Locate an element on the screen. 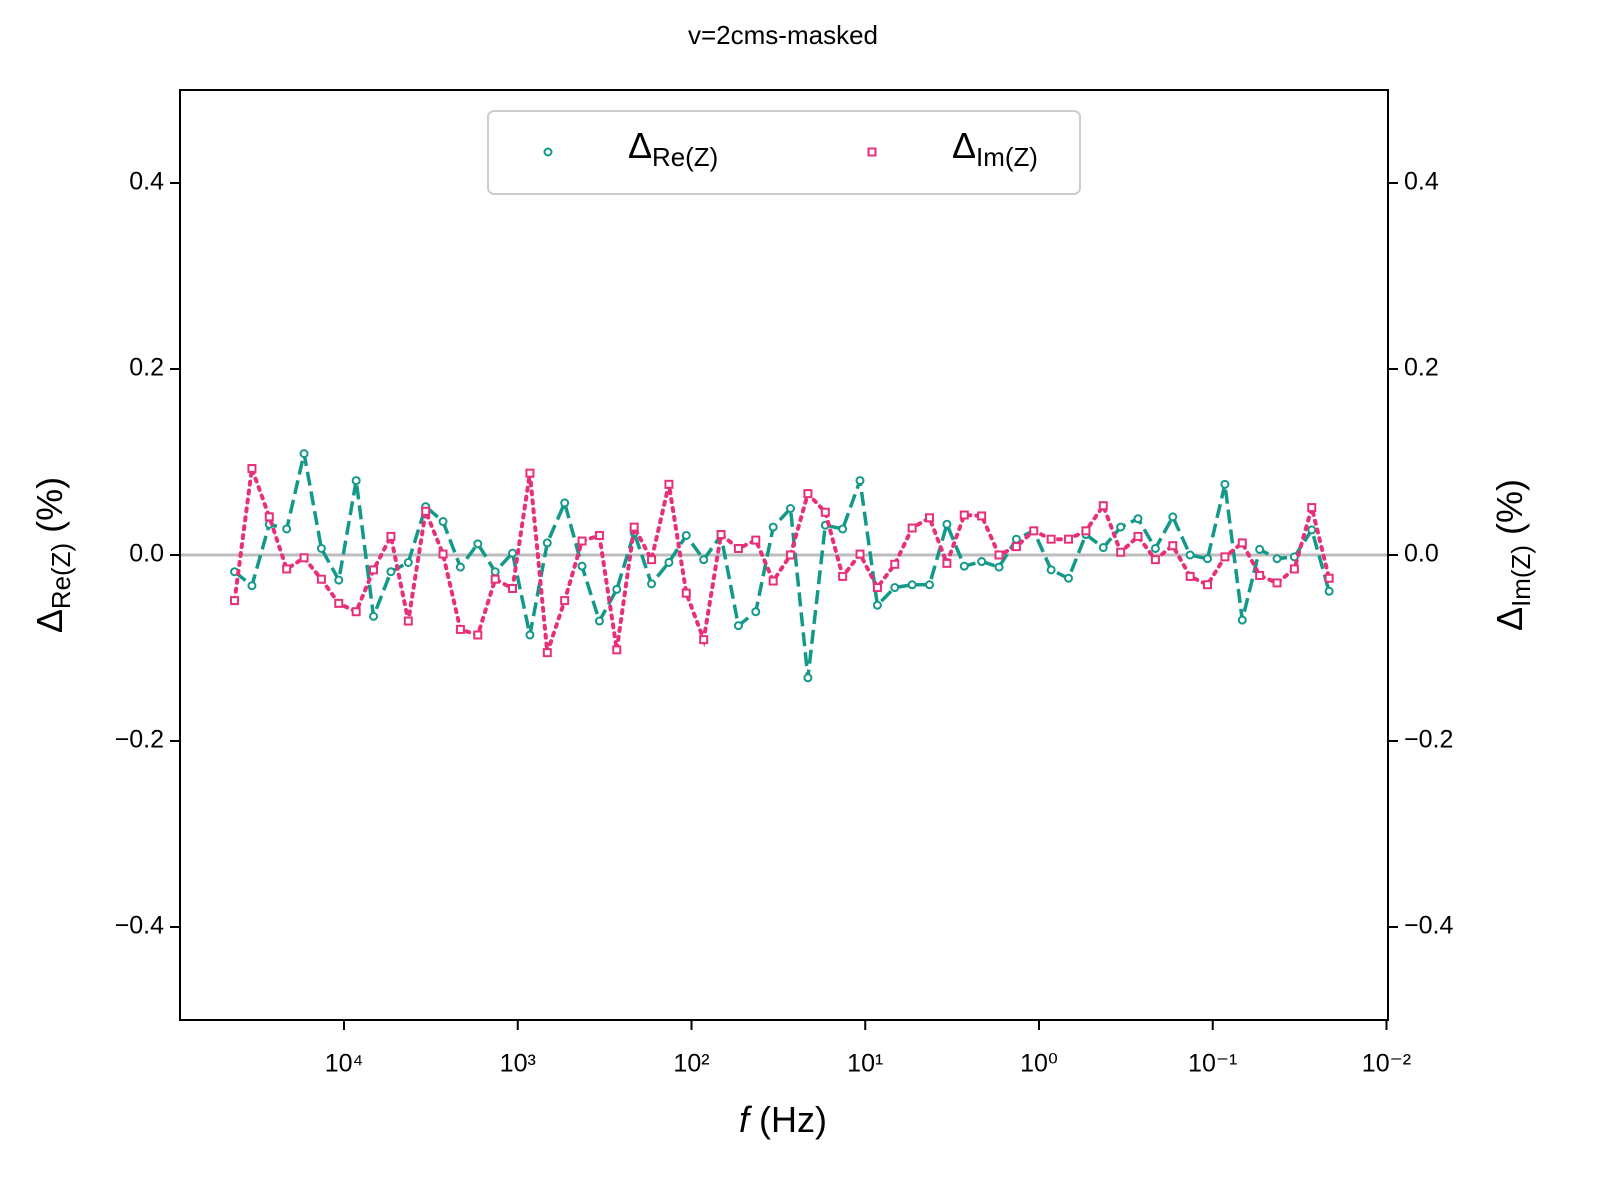 Image resolution: width=1600 pixels, height=1200 pixels. y2-tick-label: 0.4 is located at coordinates (1421, 182).